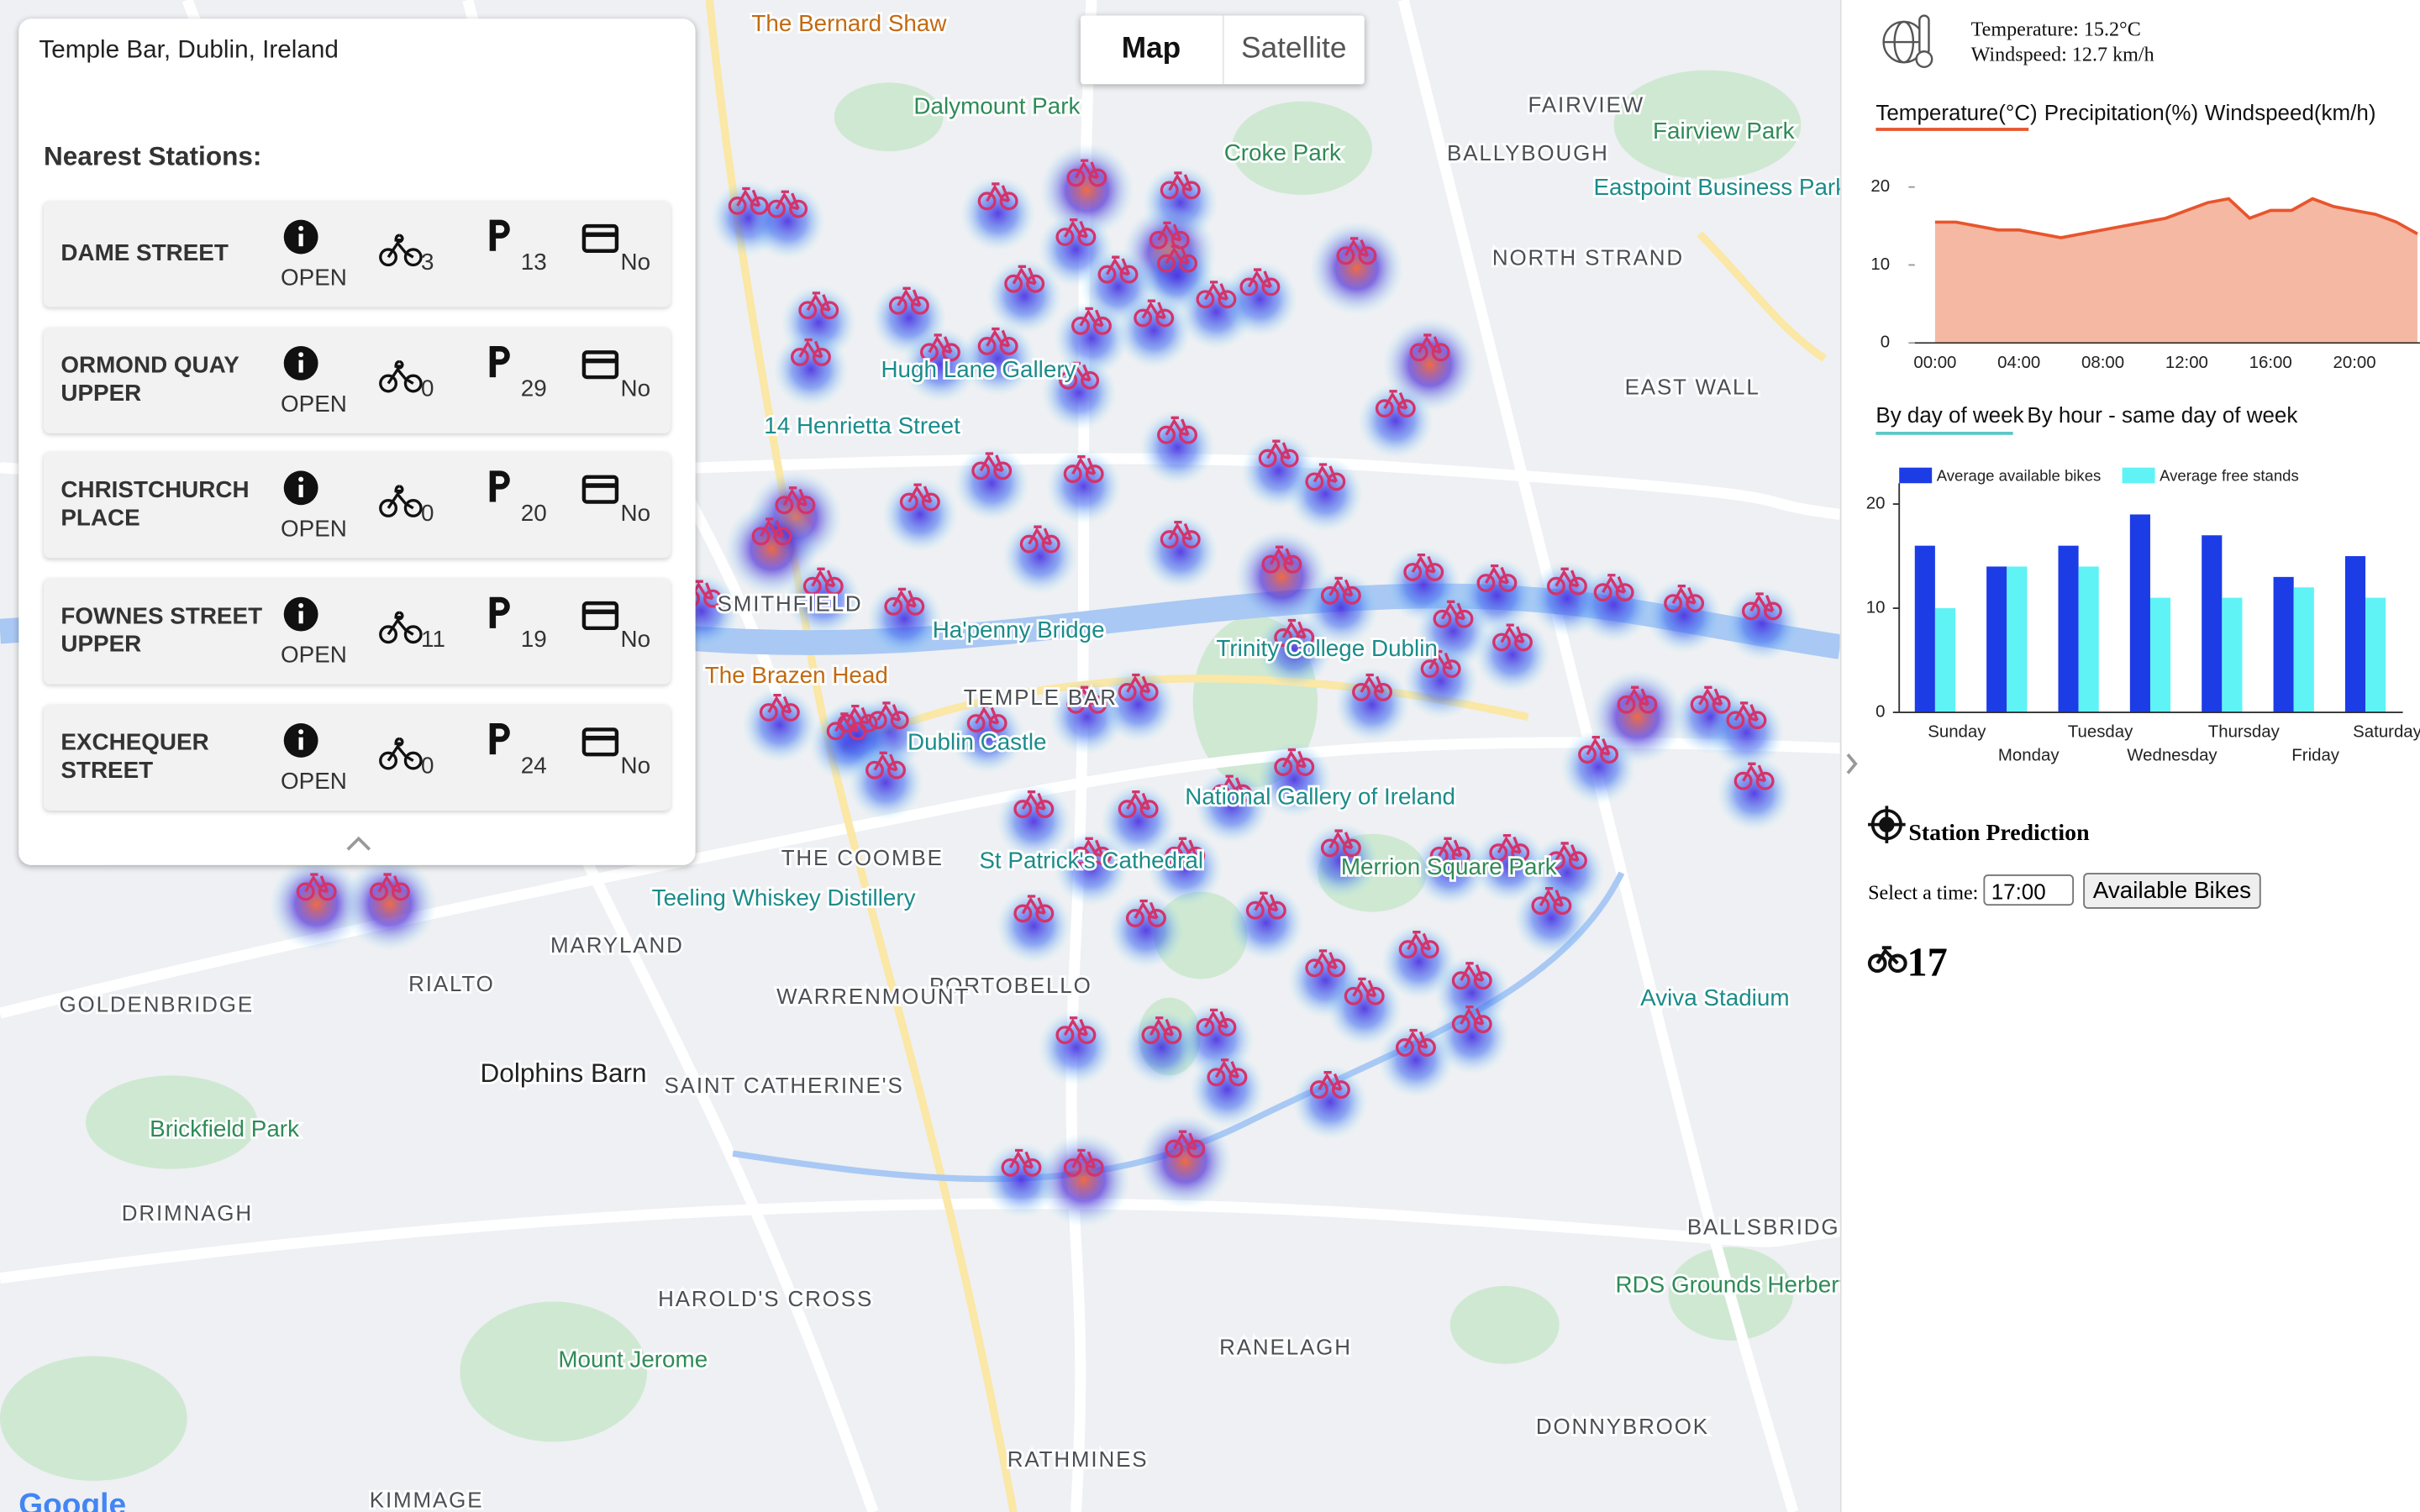  I want to click on station-card: CHRISTCHURCH PLACE OPEN 0 20 No, so click(357, 505).